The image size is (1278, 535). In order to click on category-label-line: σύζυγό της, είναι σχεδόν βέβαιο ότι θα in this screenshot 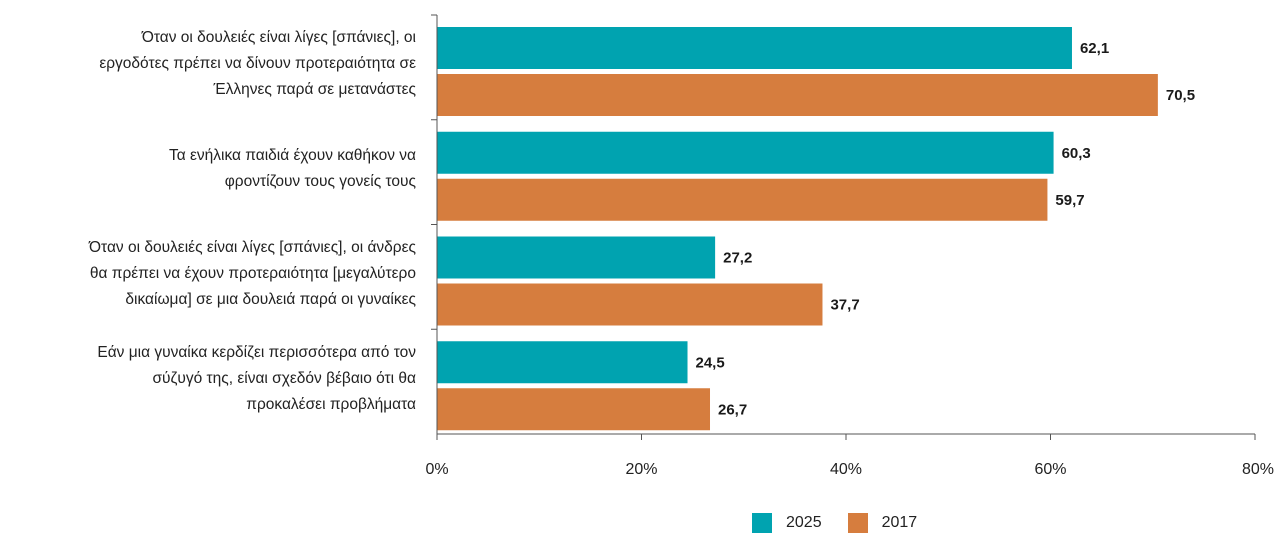, I will do `click(284, 378)`.